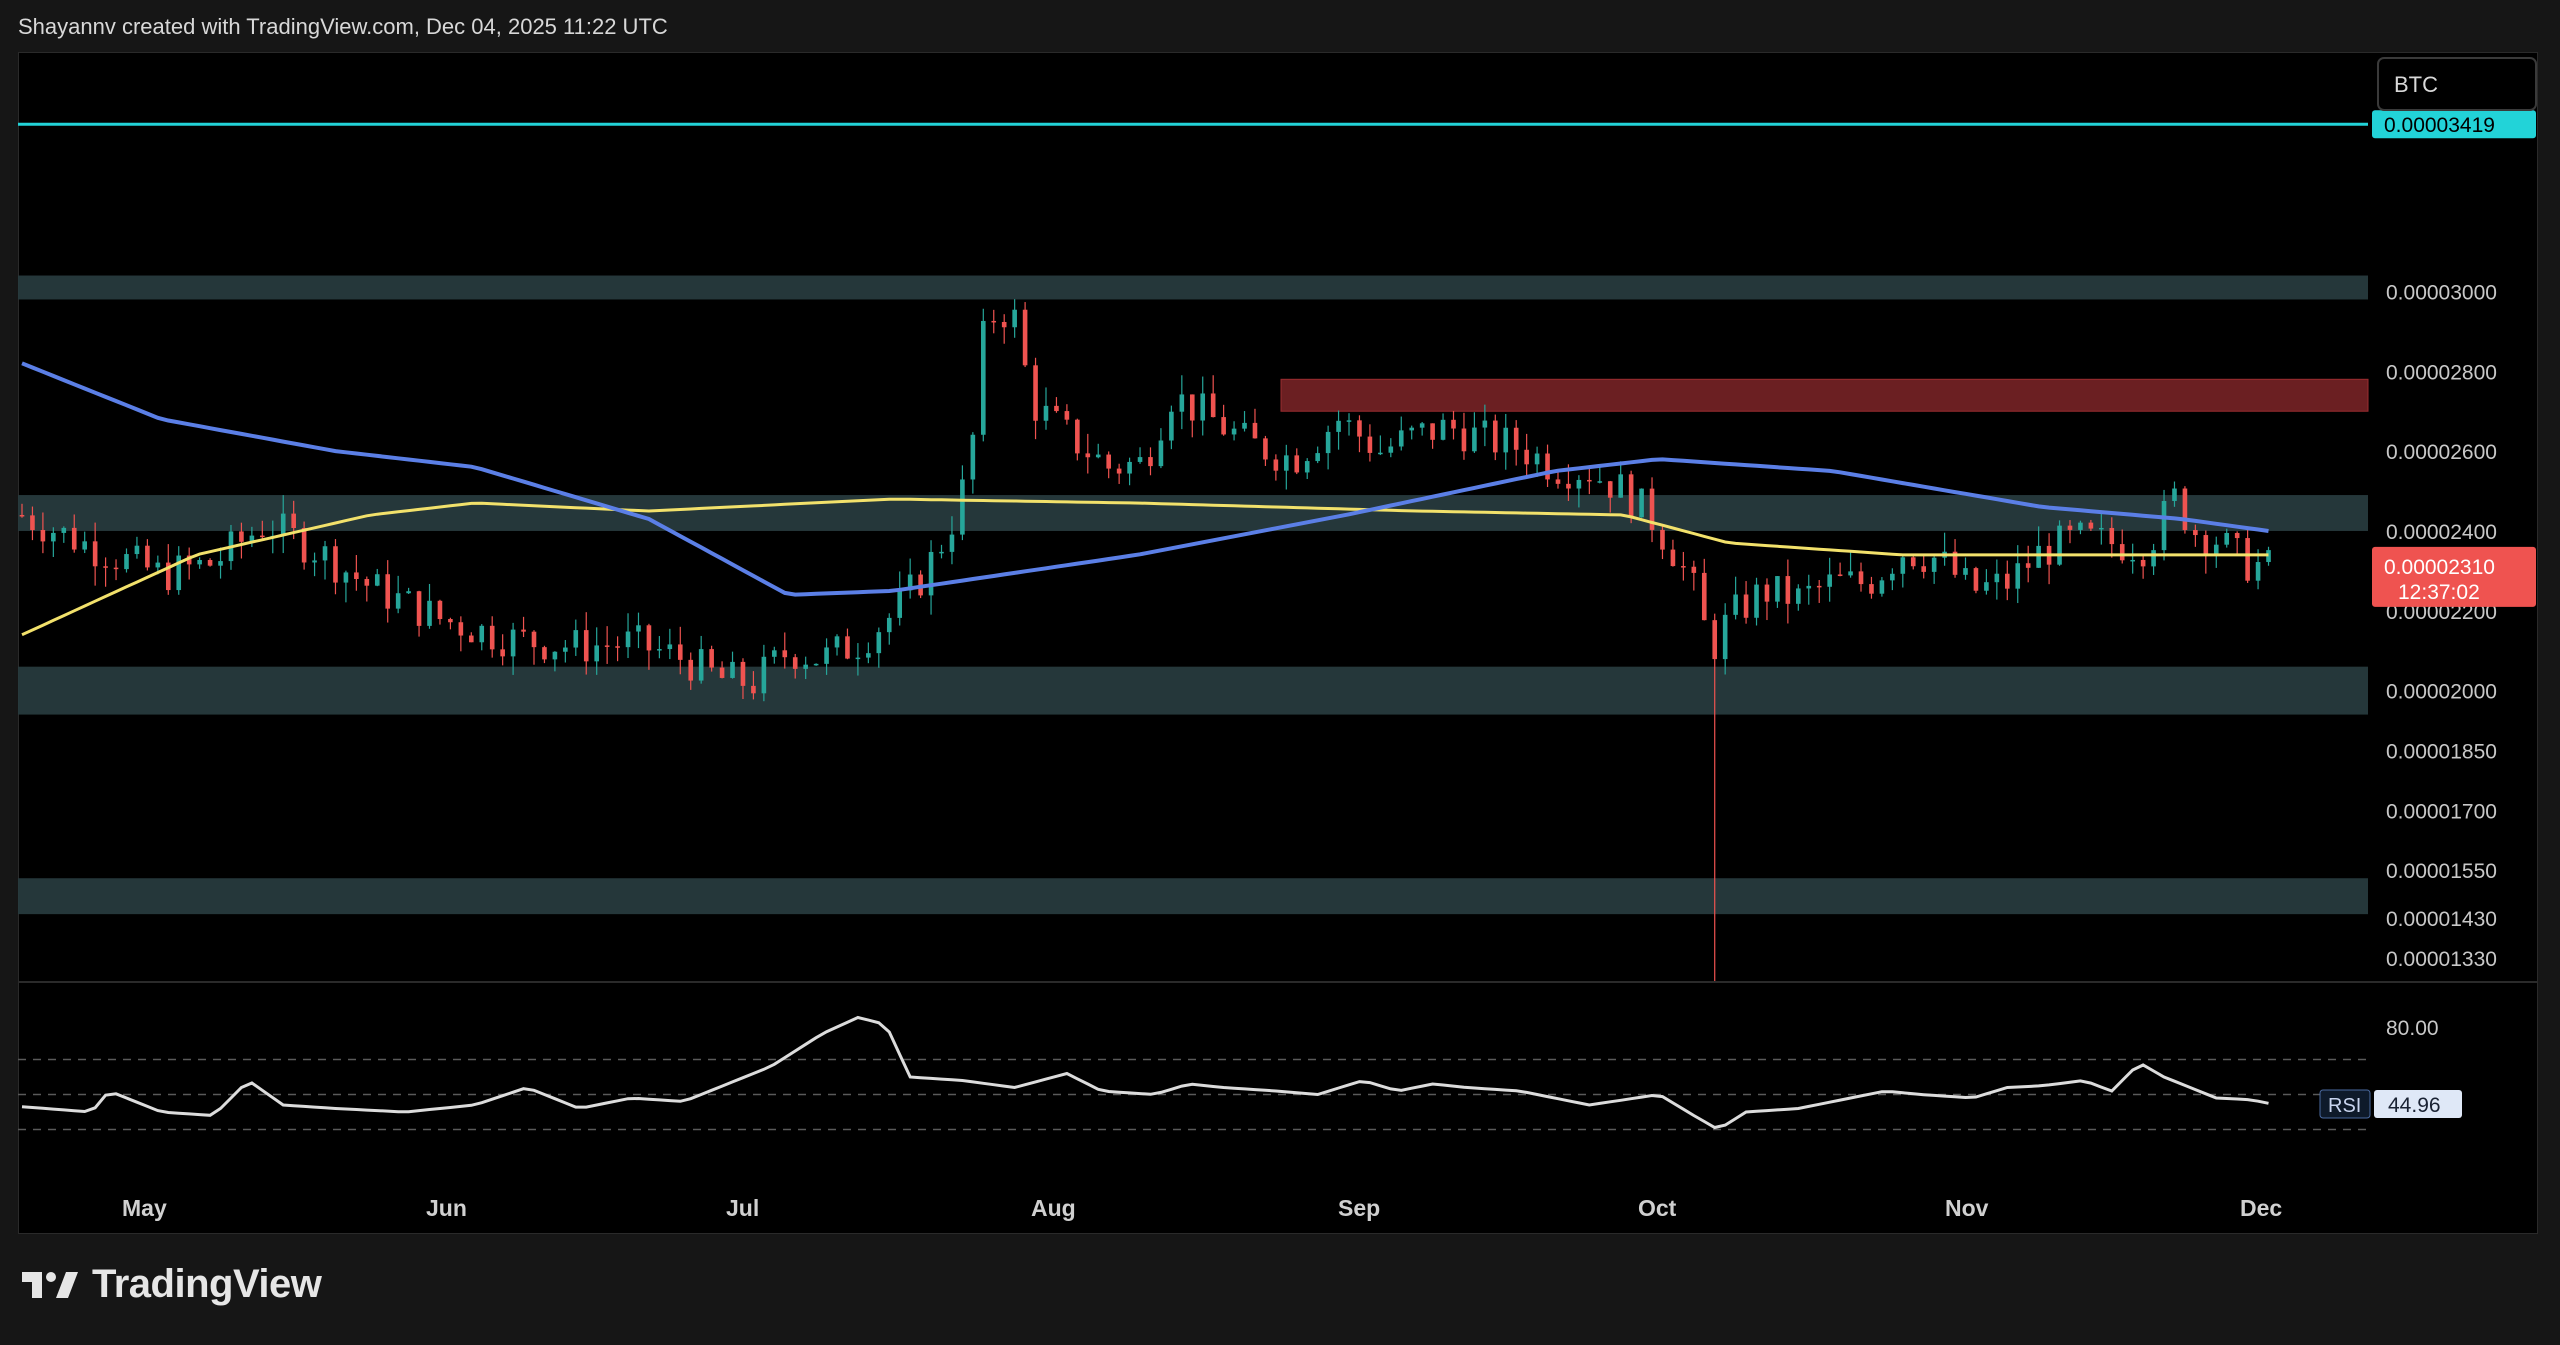 This screenshot has height=1345, width=2560. I want to click on rsi-value-tag, so click(2418, 1104).